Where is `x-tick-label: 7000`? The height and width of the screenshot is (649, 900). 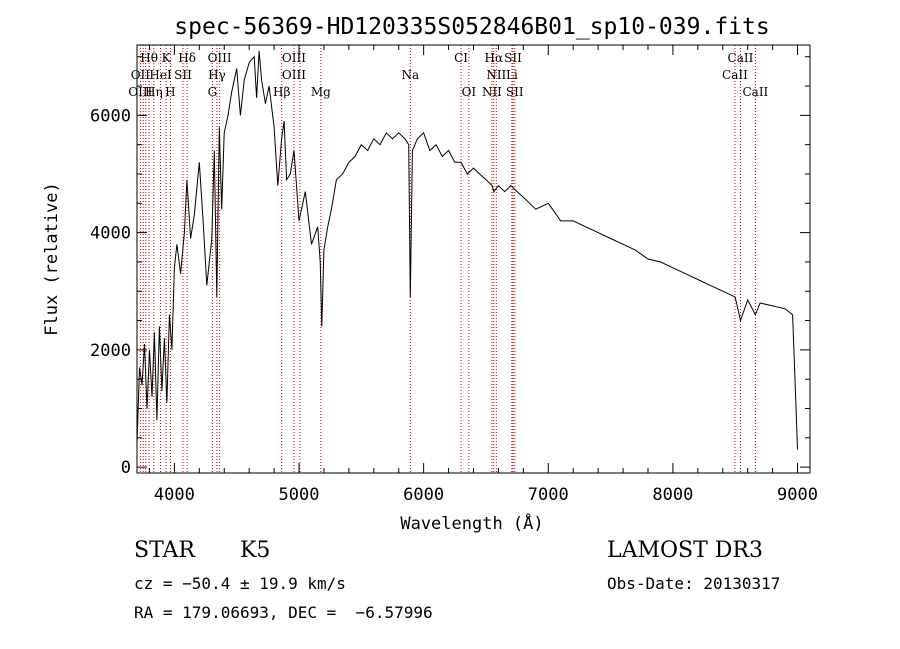
x-tick-label: 7000 is located at coordinates (548, 495).